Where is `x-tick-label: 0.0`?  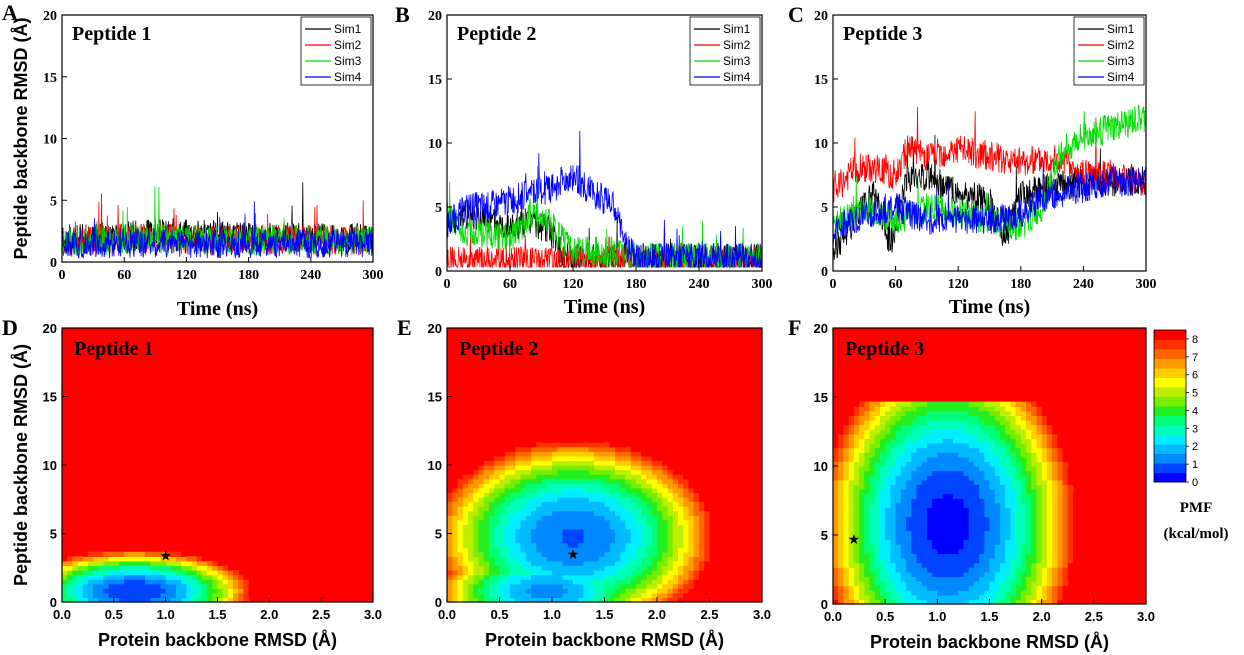
x-tick-label: 0.0 is located at coordinates (62, 614).